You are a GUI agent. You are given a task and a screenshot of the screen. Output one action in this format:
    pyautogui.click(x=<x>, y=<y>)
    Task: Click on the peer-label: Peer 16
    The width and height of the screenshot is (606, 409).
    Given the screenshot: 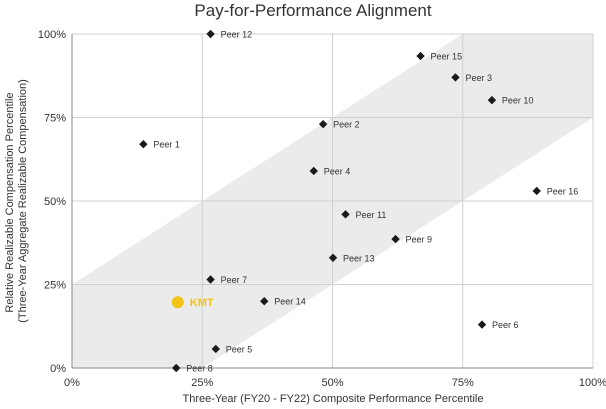 What is the action you would take?
    pyautogui.click(x=563, y=191)
    